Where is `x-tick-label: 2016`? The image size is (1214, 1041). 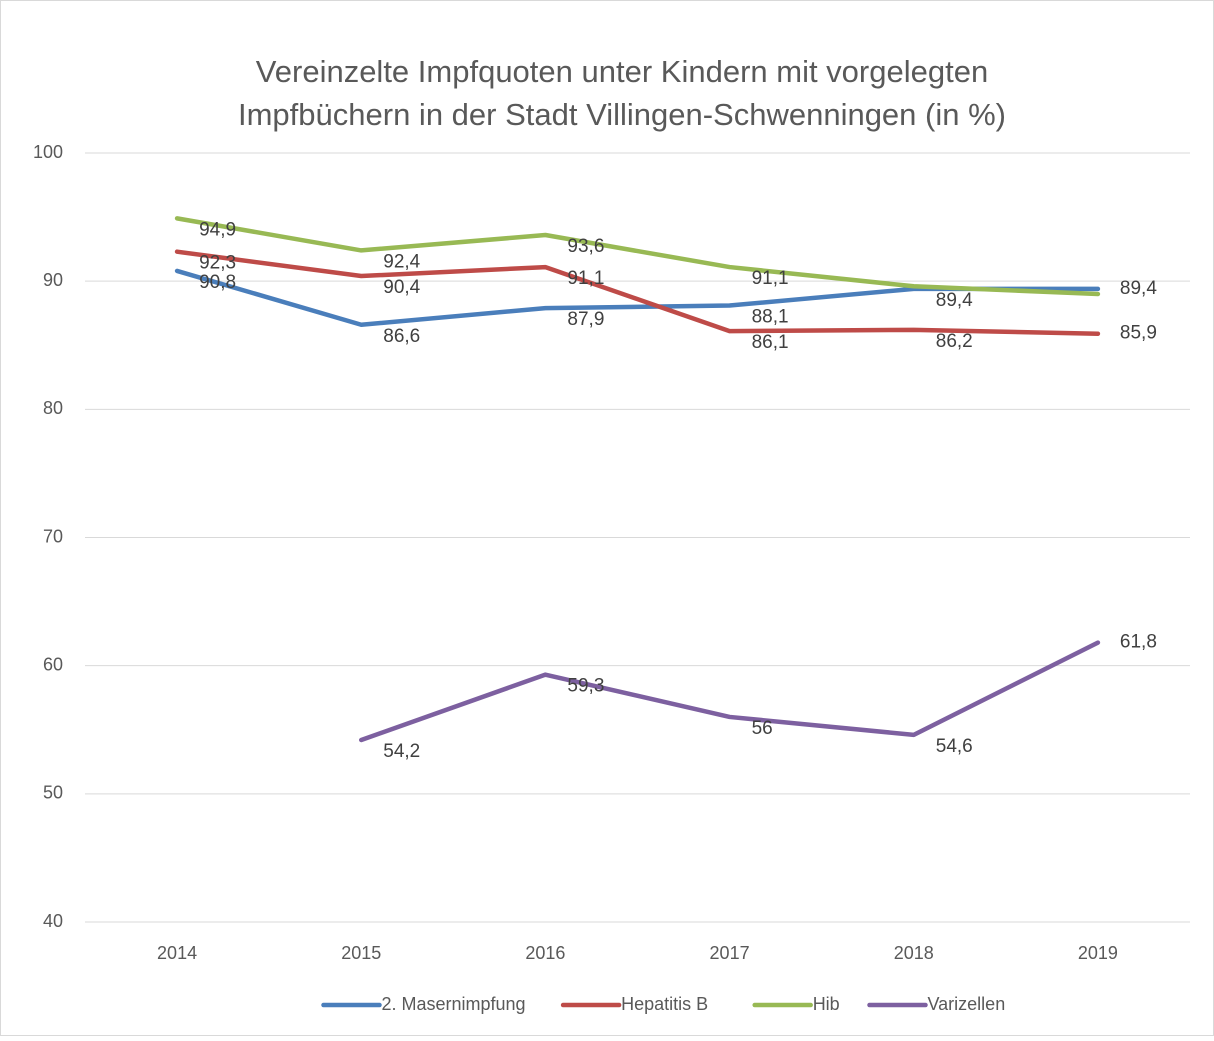
x-tick-label: 2016 is located at coordinates (545, 953).